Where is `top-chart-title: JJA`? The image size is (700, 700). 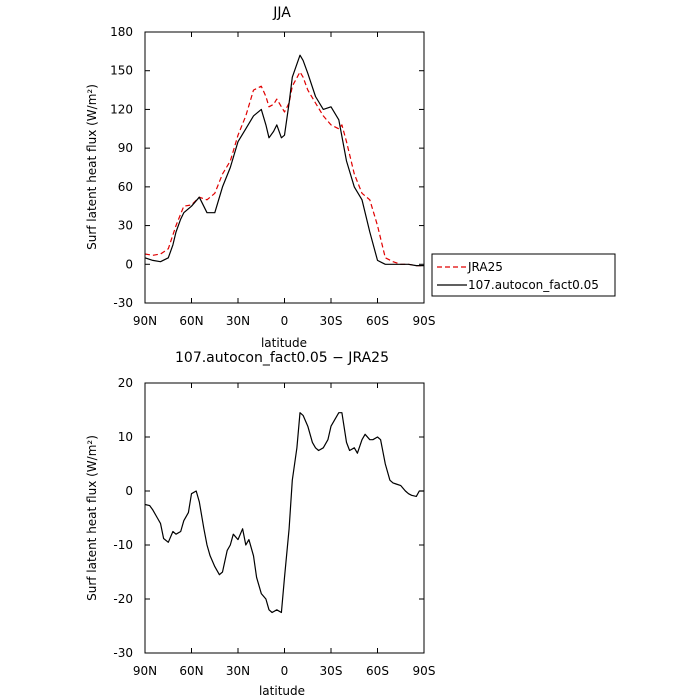 top-chart-title: JJA is located at coordinates (281, 13).